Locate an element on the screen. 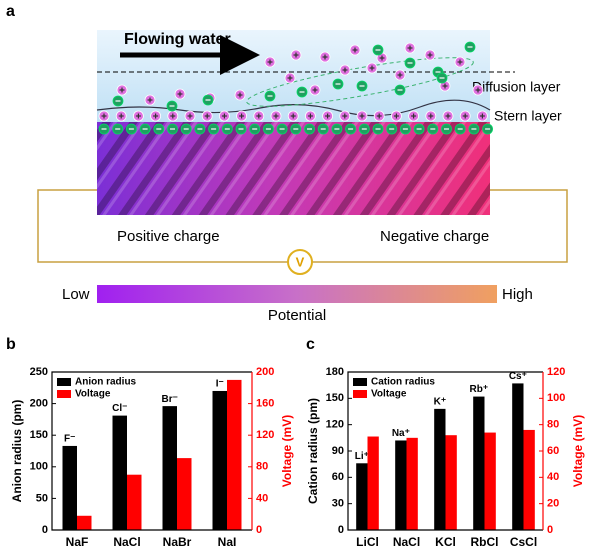 This screenshot has width=600, height=555. x-tick-label: NaI is located at coordinates (227, 542).